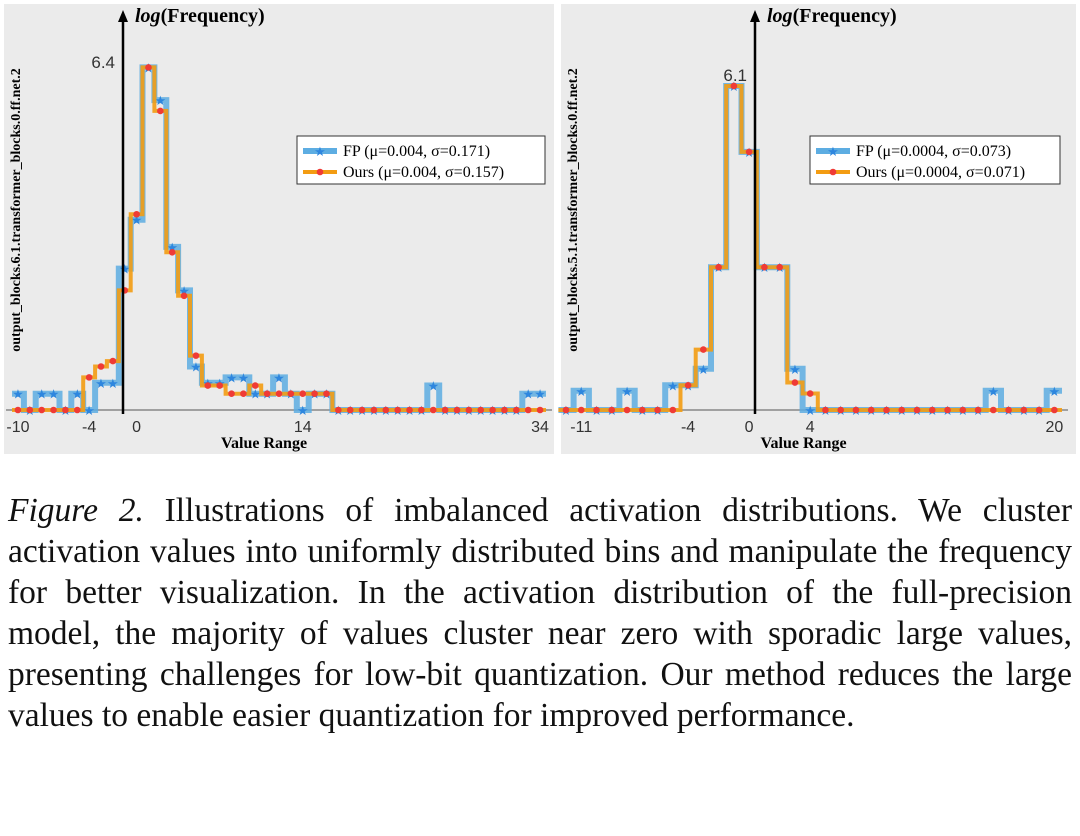  Describe the element at coordinates (940, 172) in the screenshot. I see `legend-entry: Ours (μ=0.0004, σ=0.071)` at that location.